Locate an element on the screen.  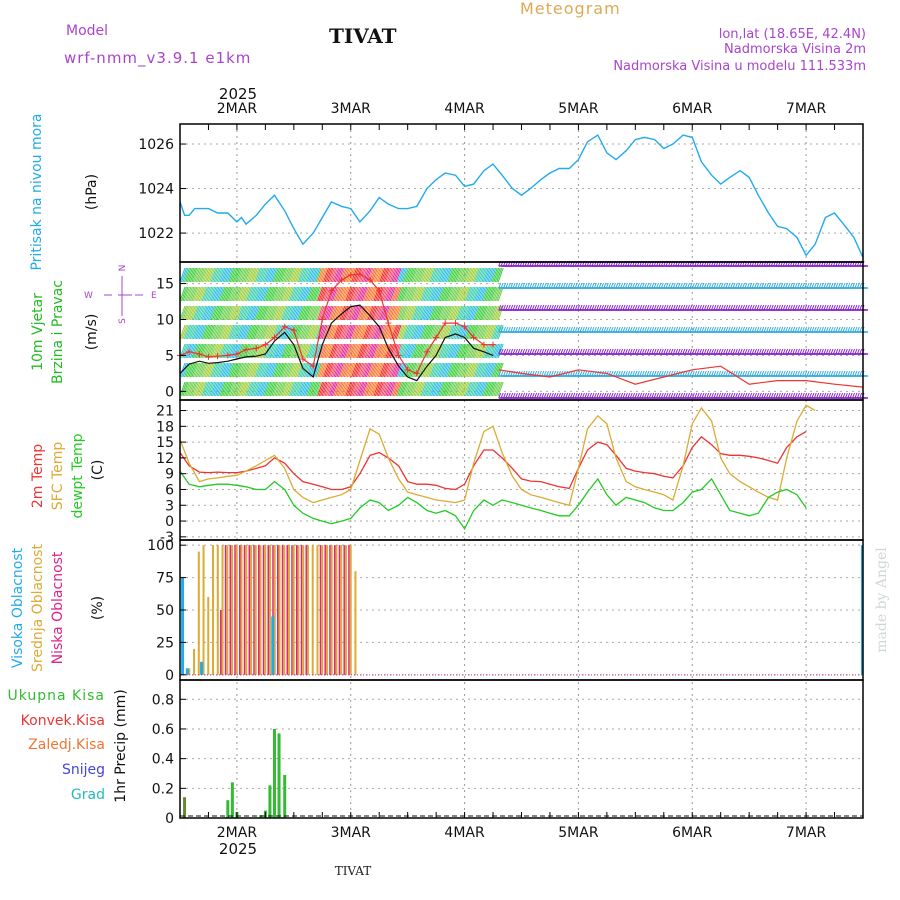
day-label-top: 2MAR is located at coordinates (237, 109).